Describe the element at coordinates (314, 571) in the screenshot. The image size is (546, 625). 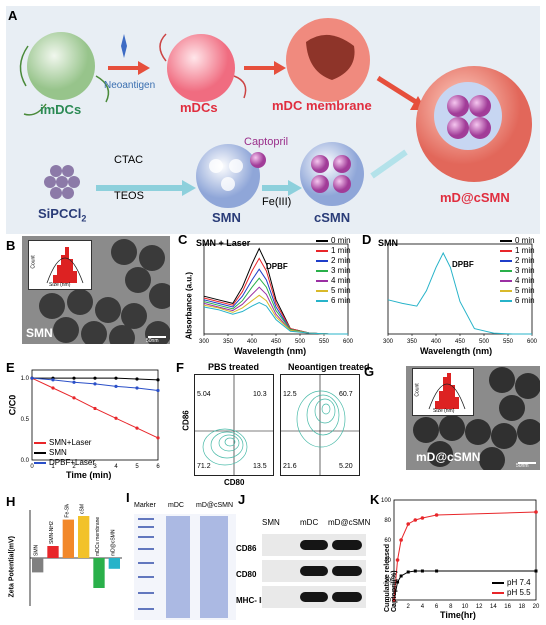
I see `western-blot-cd80` at that location.